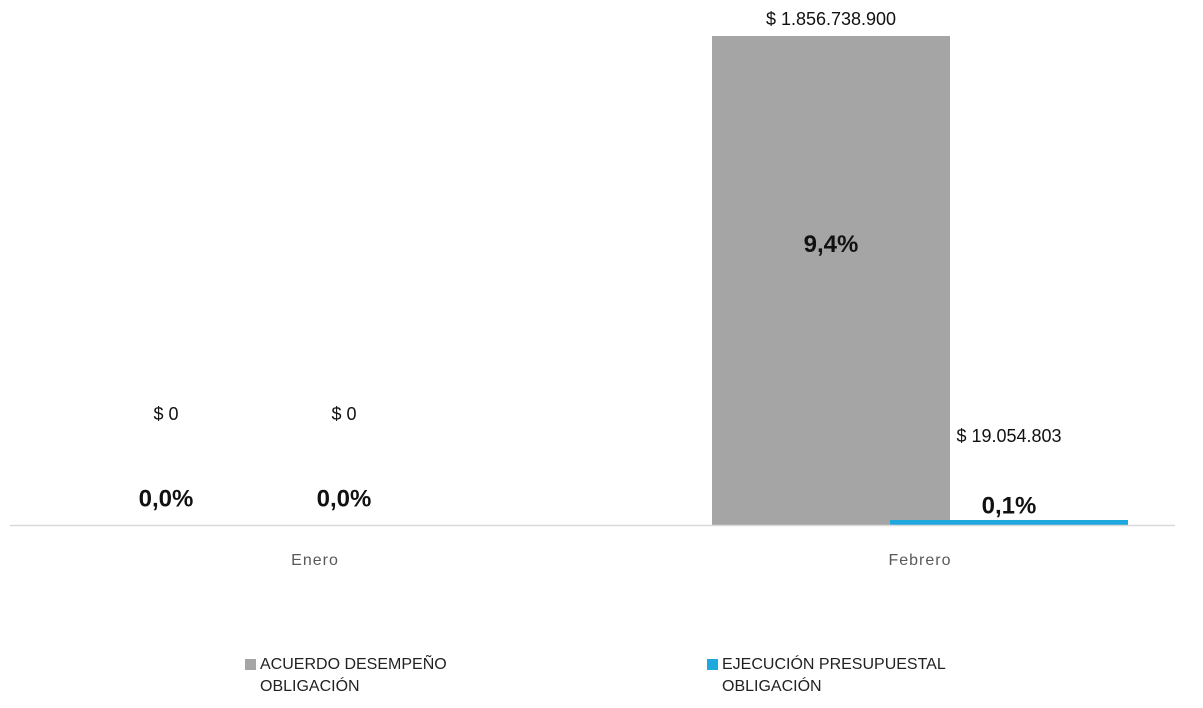 The image size is (1203, 708). What do you see at coordinates (315, 560) in the screenshot?
I see `x-tick-label: Enero` at bounding box center [315, 560].